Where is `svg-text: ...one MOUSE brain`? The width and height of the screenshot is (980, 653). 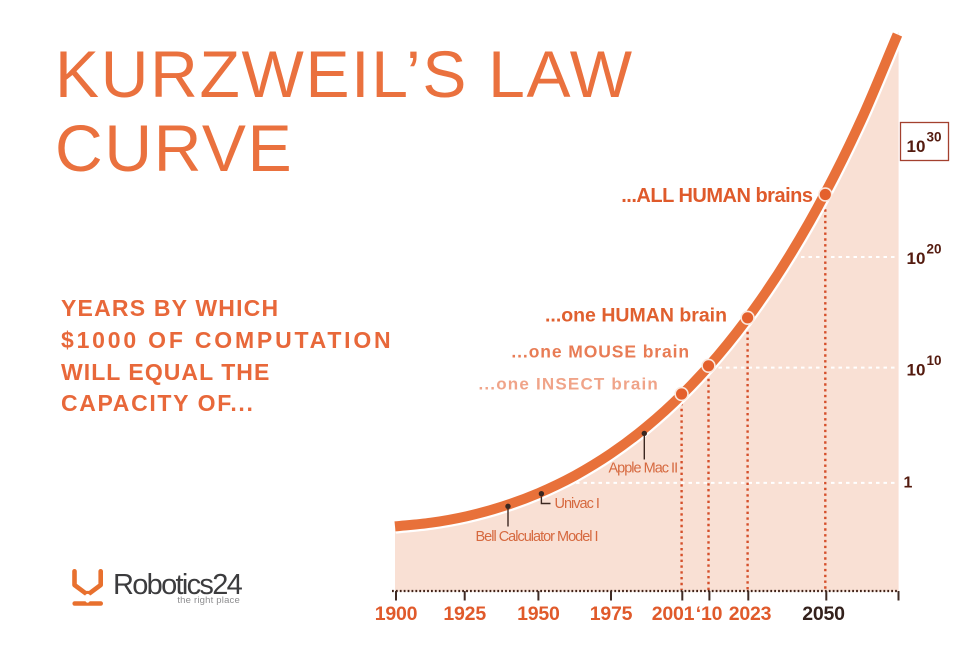
svg-text: ...one MOUSE brain is located at coordinates (600, 352).